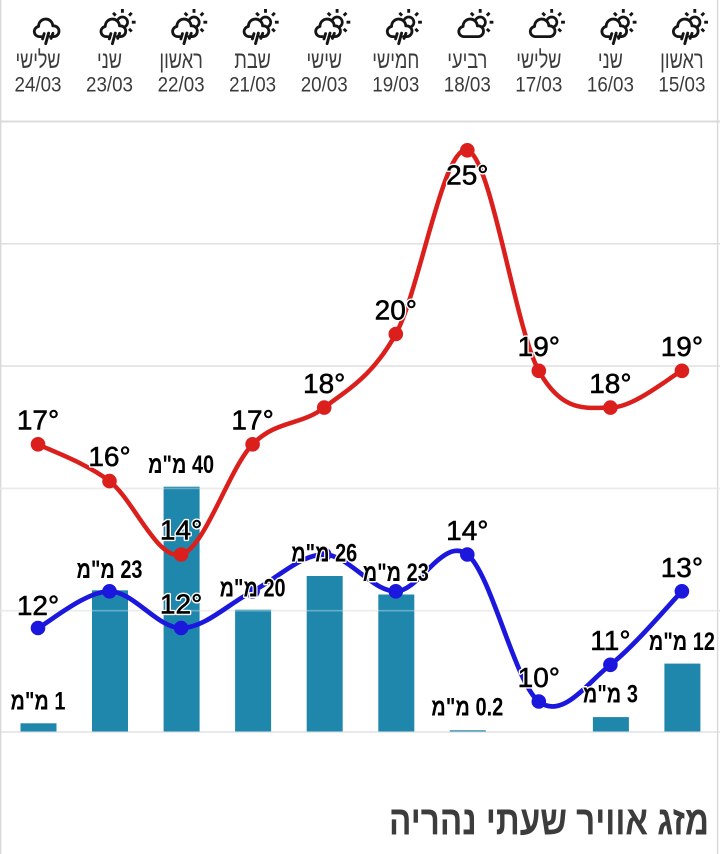  What do you see at coordinates (109, 85) in the screenshot?
I see `svg-text: 23/03` at bounding box center [109, 85].